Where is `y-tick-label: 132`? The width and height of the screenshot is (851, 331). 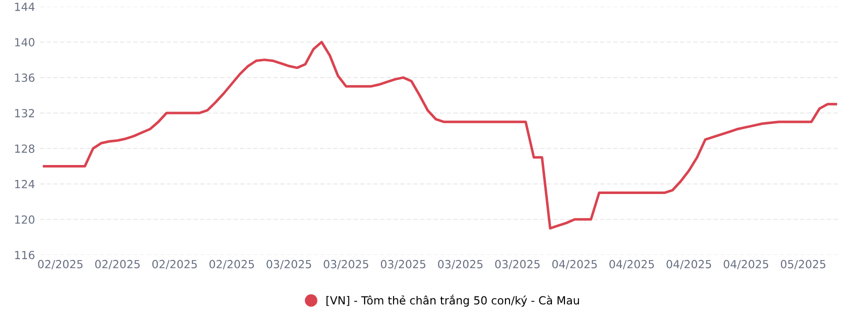
y-tick-label: 132 is located at coordinates (24, 113).